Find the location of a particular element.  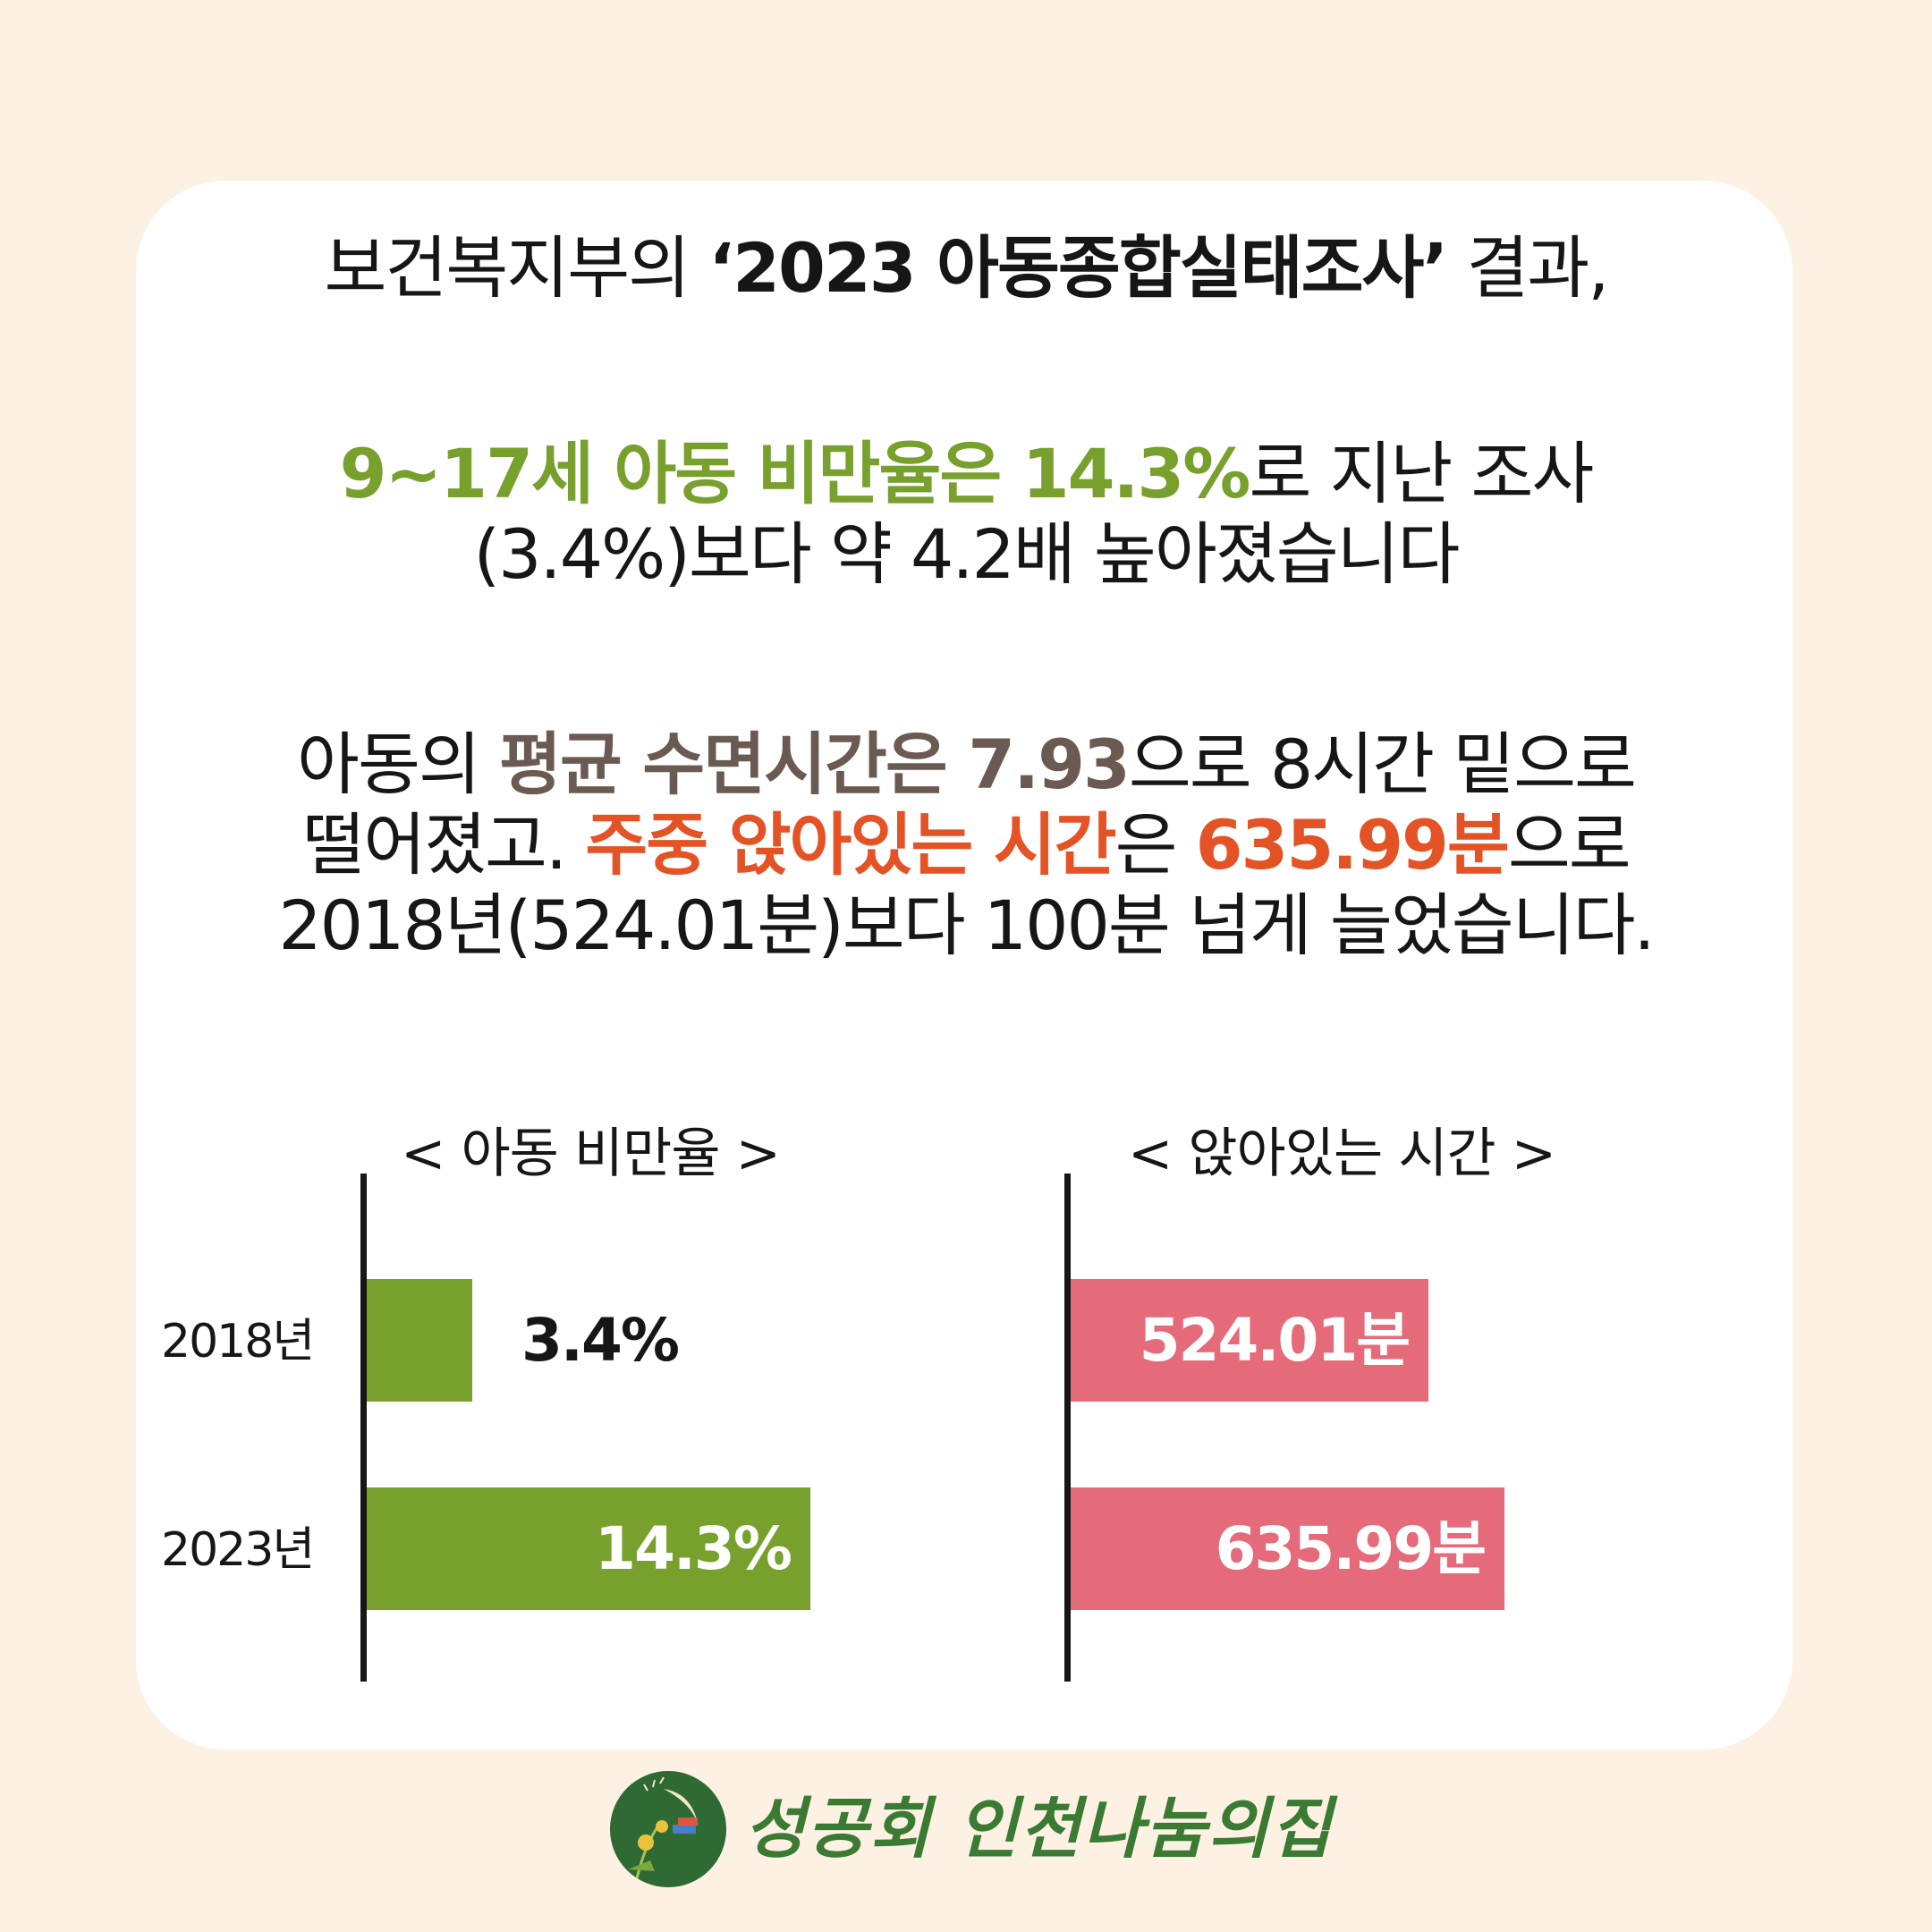

obesity-line-1: 9~17세 아동 비만율은 14.3%로 지난 조사 is located at coordinates (966, 474).